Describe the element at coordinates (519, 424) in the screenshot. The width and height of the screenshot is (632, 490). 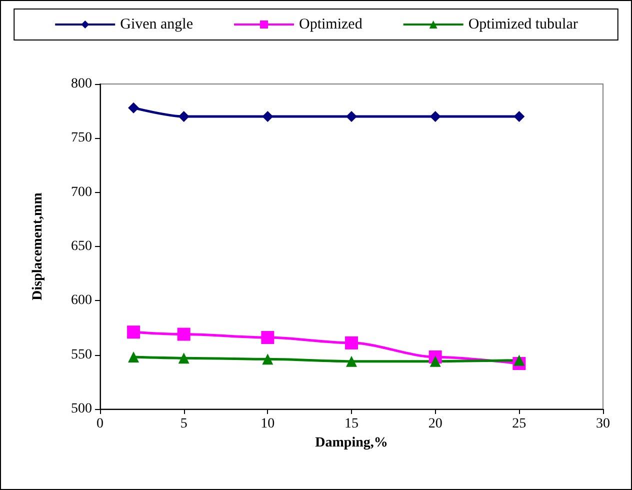
I see `x-tick-label: 25` at that location.